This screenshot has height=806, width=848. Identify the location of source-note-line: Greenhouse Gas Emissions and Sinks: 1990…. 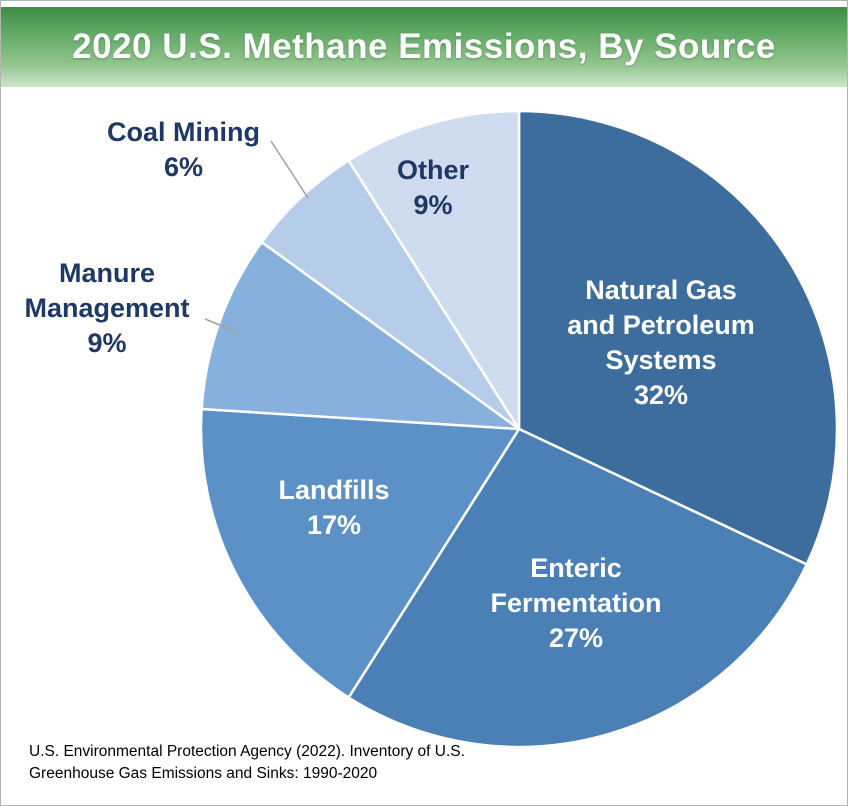
(203, 774).